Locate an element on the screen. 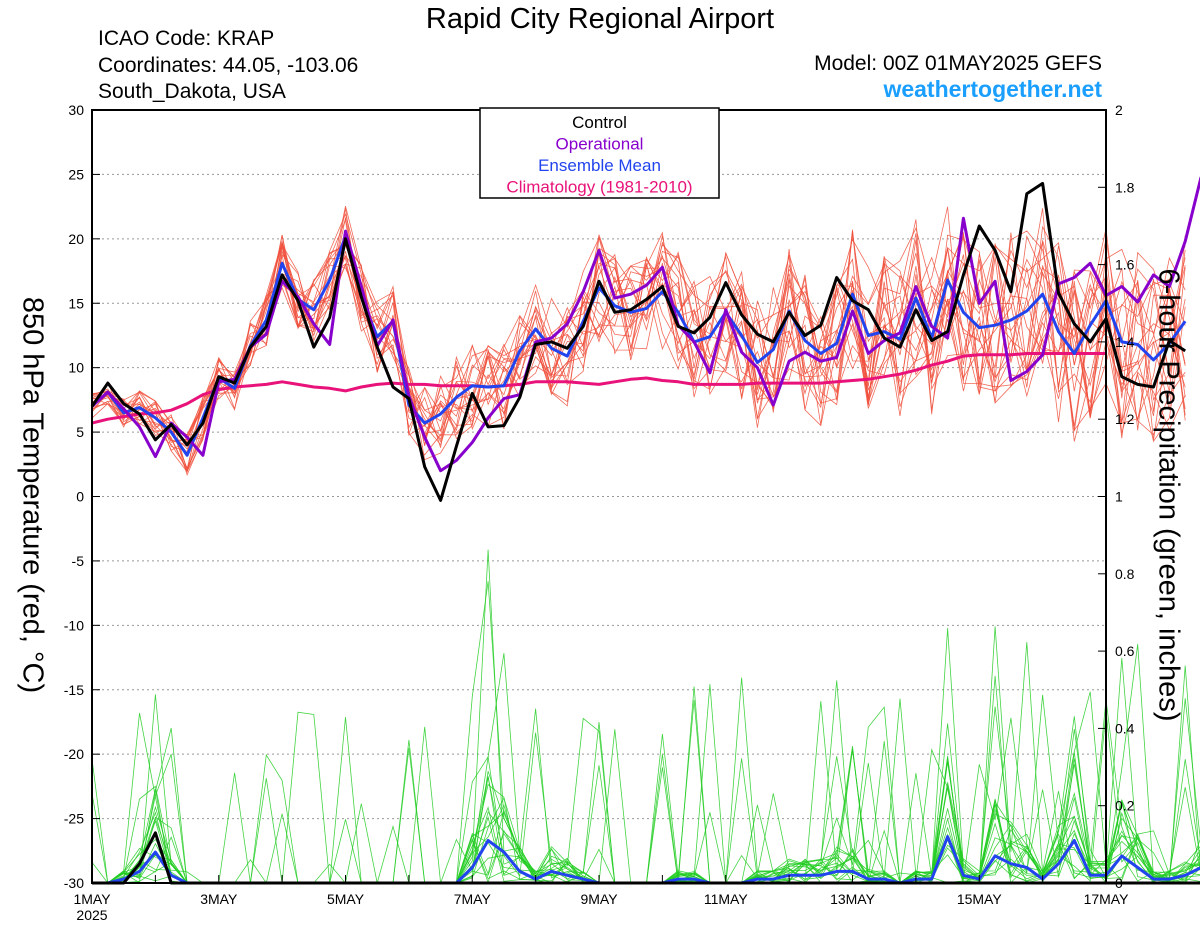 The image size is (1200, 927). y-tick-label: -30 is located at coordinates (74, 883).